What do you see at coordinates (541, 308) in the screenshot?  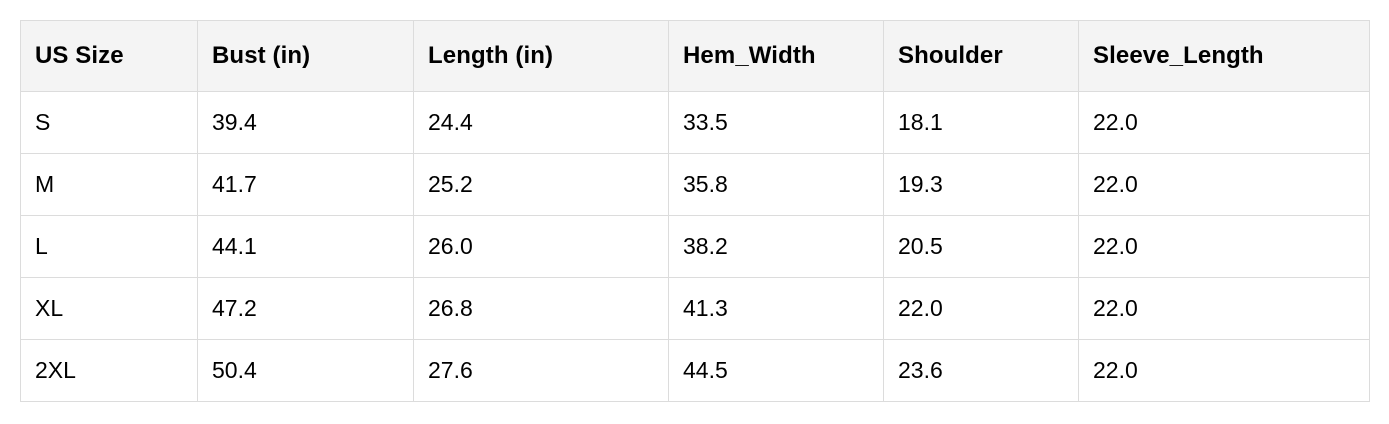 I see `cell-length: 26.8` at bounding box center [541, 308].